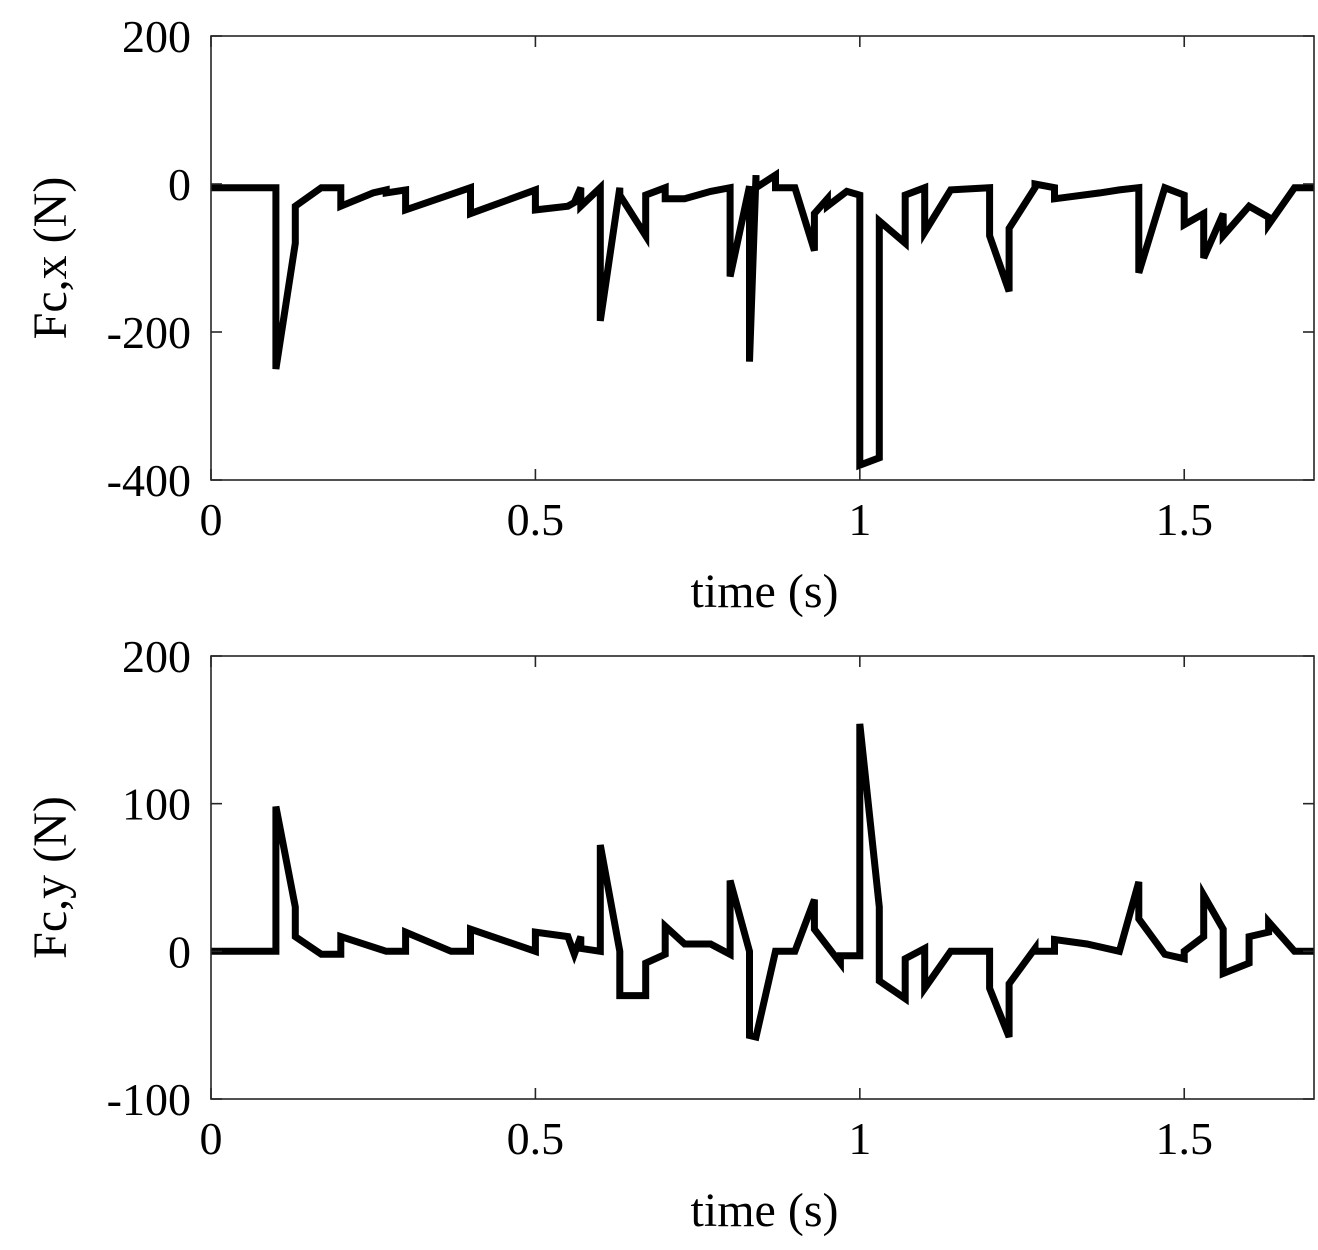  I want to click on y-axis-label: Fc,y (N), so click(50, 877).